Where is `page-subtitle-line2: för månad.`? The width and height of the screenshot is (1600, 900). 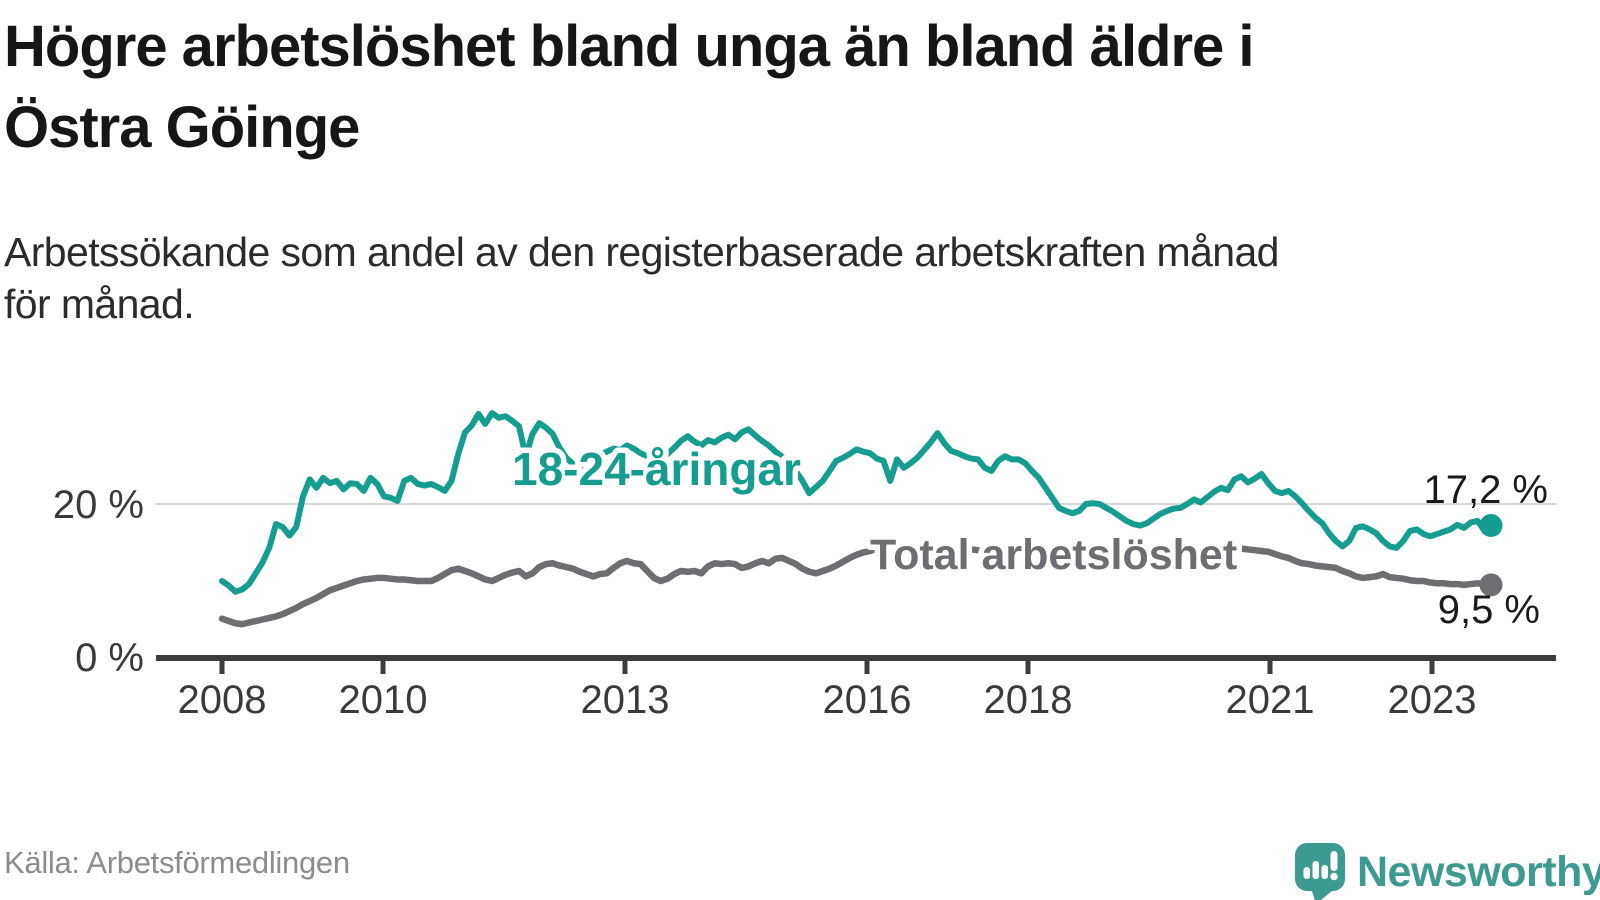
page-subtitle-line2: för månad. is located at coordinates (99, 304).